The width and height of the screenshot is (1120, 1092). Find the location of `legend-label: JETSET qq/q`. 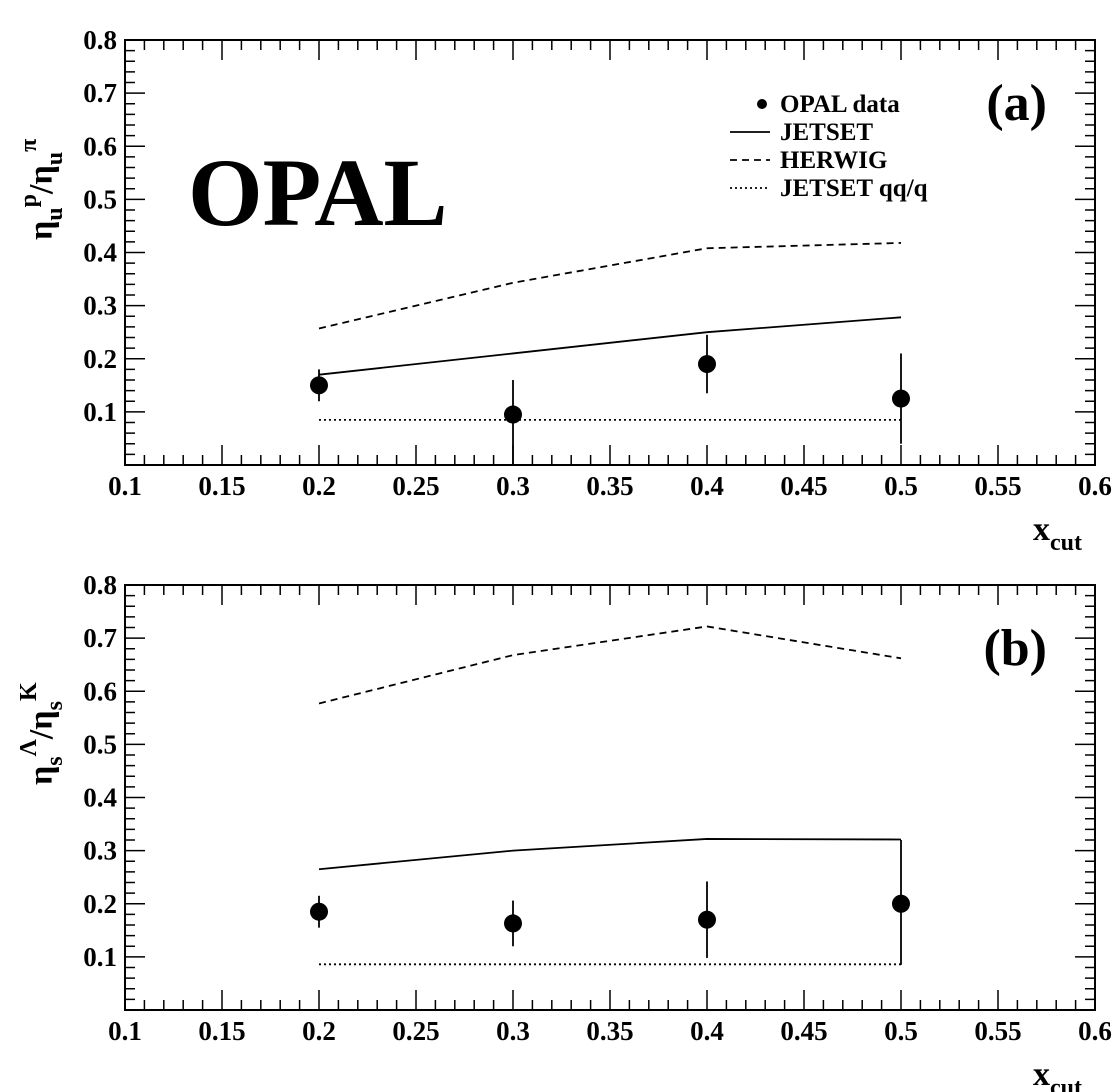

legend-label: JETSET qq/q is located at coordinates (854, 188).